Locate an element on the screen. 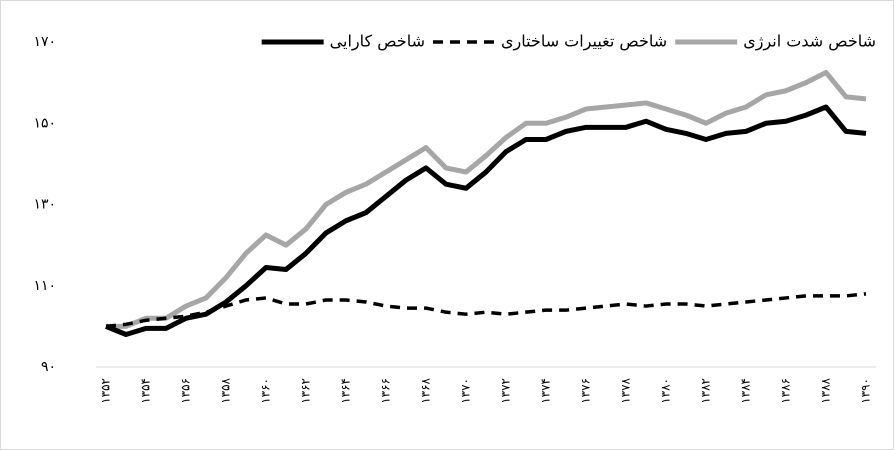 The image size is (894, 450). y-tick-label: ۱۱۰ is located at coordinates (44, 286).